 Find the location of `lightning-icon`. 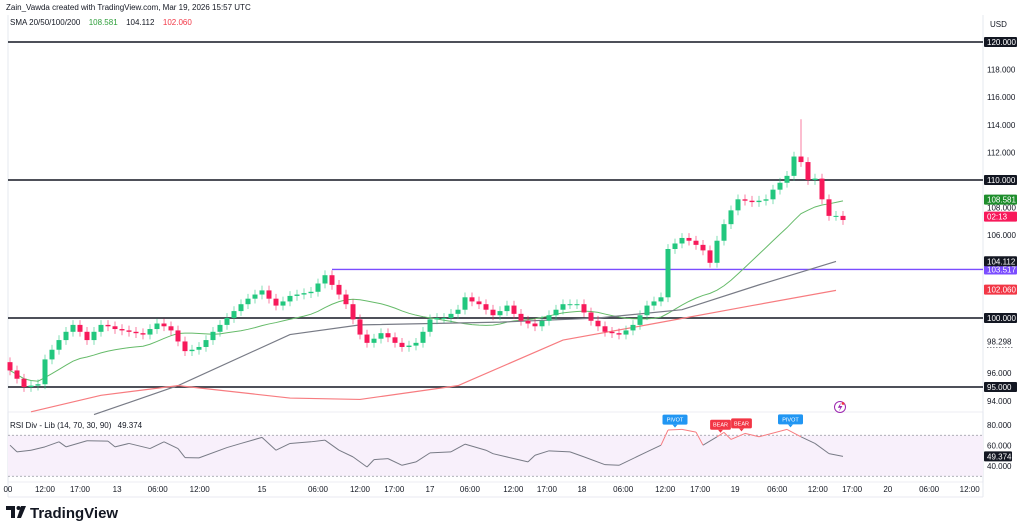

lightning-icon is located at coordinates (840, 407).